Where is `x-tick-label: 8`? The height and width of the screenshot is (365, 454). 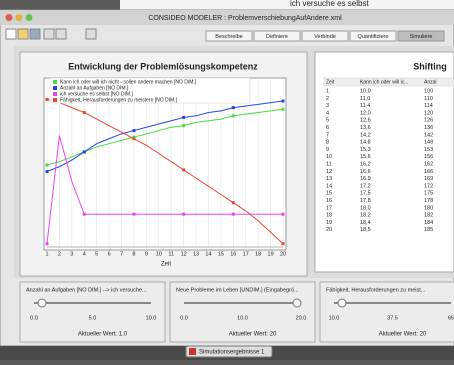
x-tick-label: 8 is located at coordinates (133, 254).